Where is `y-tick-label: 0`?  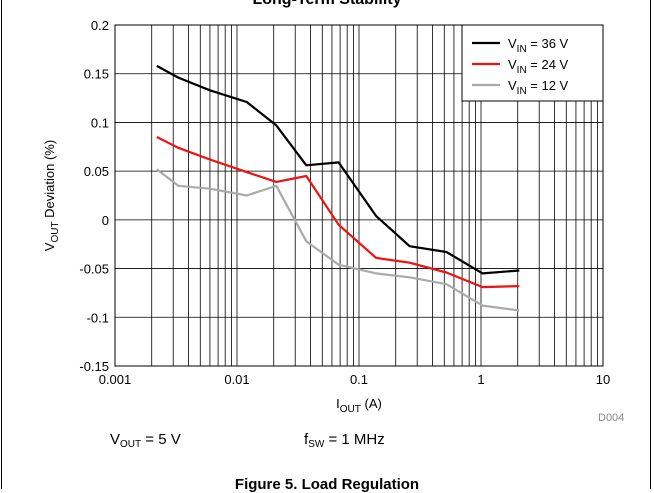
y-tick-label: 0 is located at coordinates (105, 220).